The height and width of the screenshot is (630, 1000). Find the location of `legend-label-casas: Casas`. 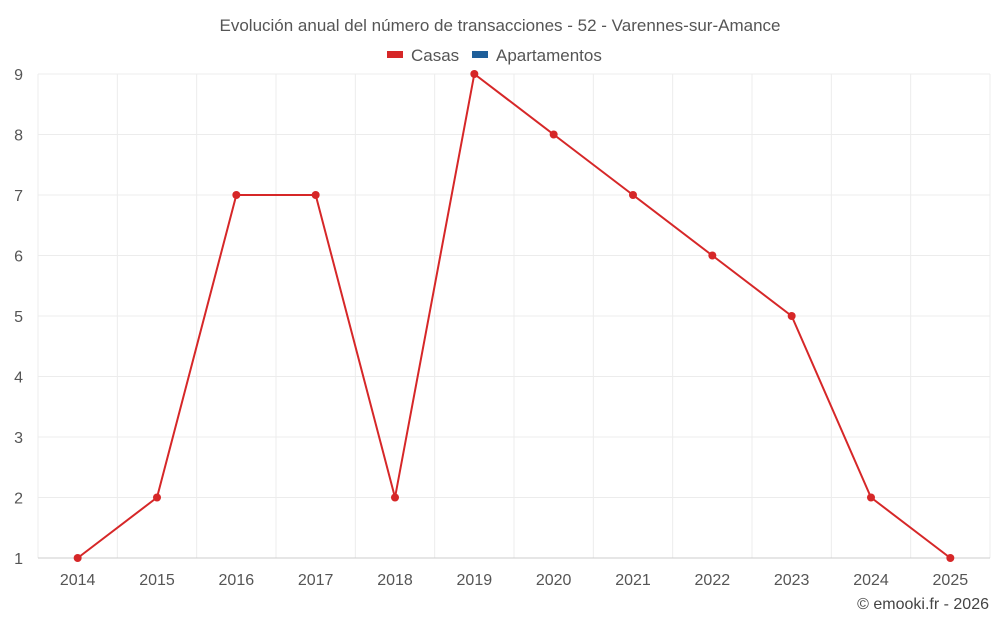

legend-label-casas: Casas is located at coordinates (435, 55).